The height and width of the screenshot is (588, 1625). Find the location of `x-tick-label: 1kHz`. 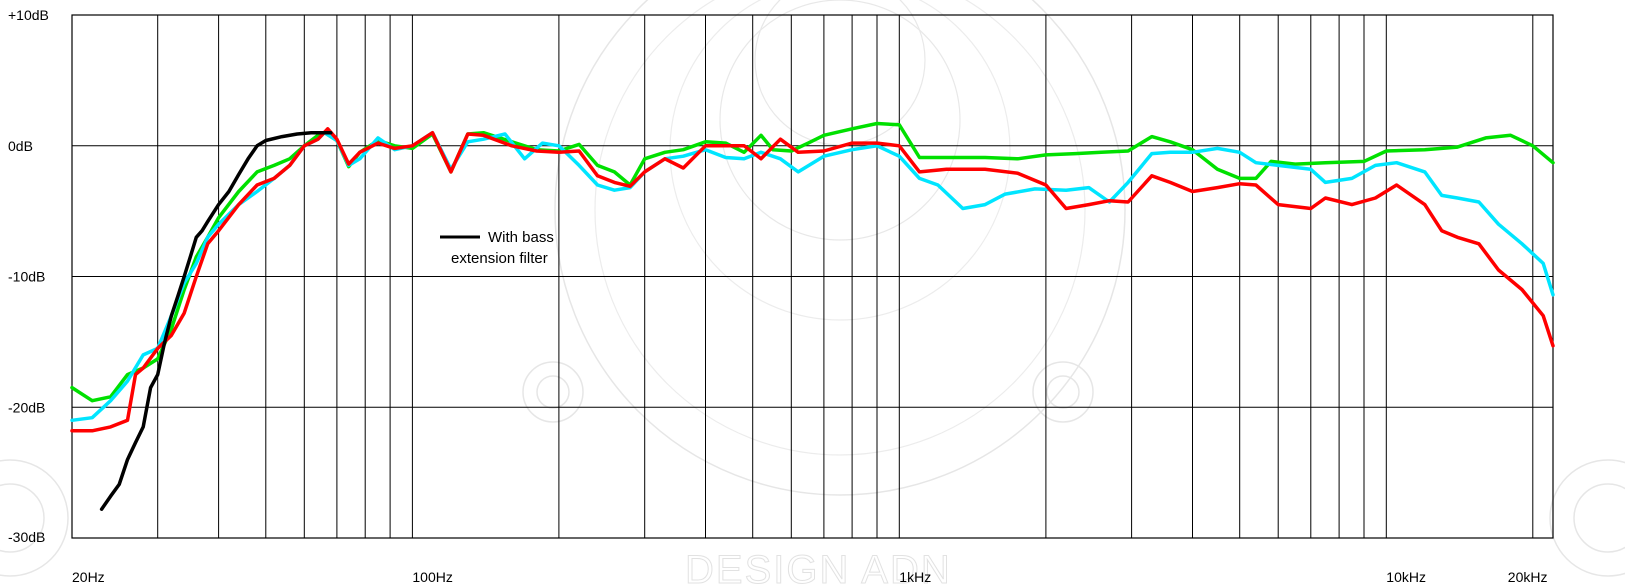

x-tick-label: 1kHz is located at coordinates (915, 577).